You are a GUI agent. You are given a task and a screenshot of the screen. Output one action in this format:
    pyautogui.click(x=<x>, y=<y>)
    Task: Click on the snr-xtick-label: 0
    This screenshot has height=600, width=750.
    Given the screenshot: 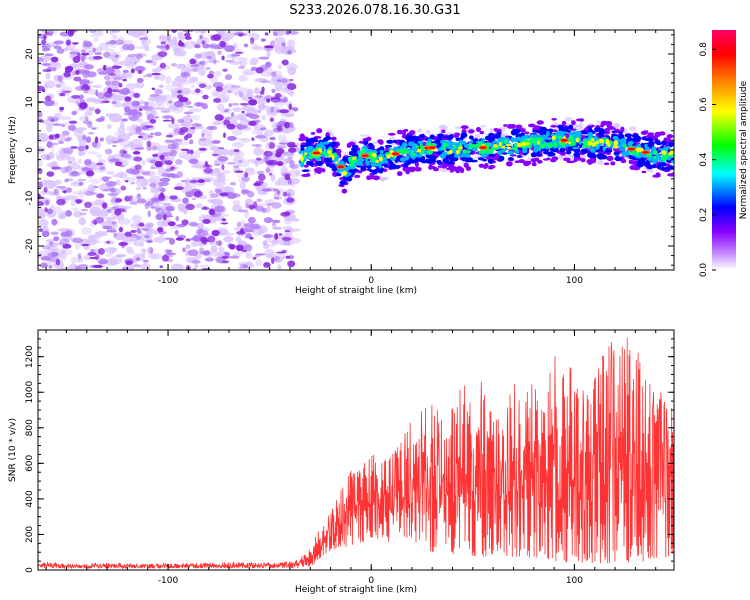 What is the action you would take?
    pyautogui.click(x=371, y=581)
    